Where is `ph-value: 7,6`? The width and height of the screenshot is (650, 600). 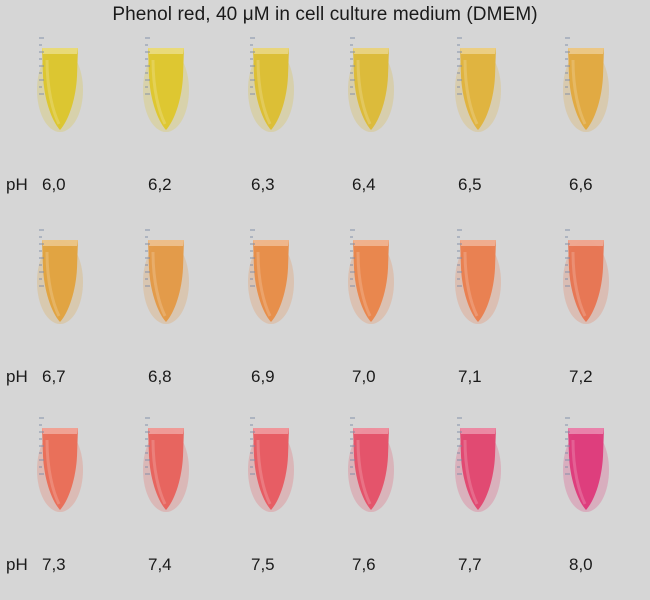
ph-value: 7,6 is located at coordinates (364, 564).